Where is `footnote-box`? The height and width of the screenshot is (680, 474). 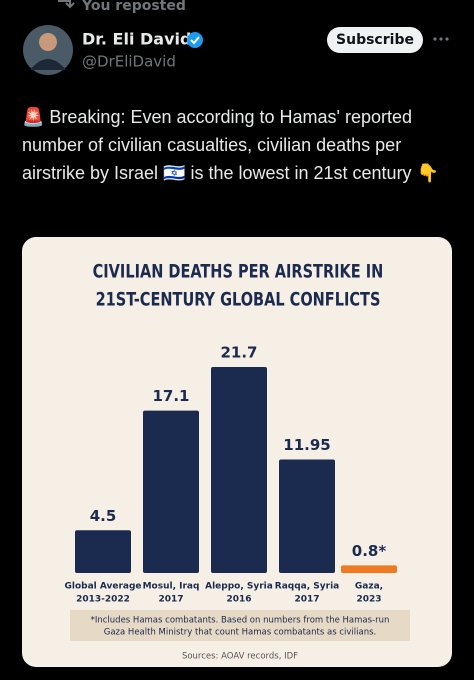 footnote-box is located at coordinates (240, 625).